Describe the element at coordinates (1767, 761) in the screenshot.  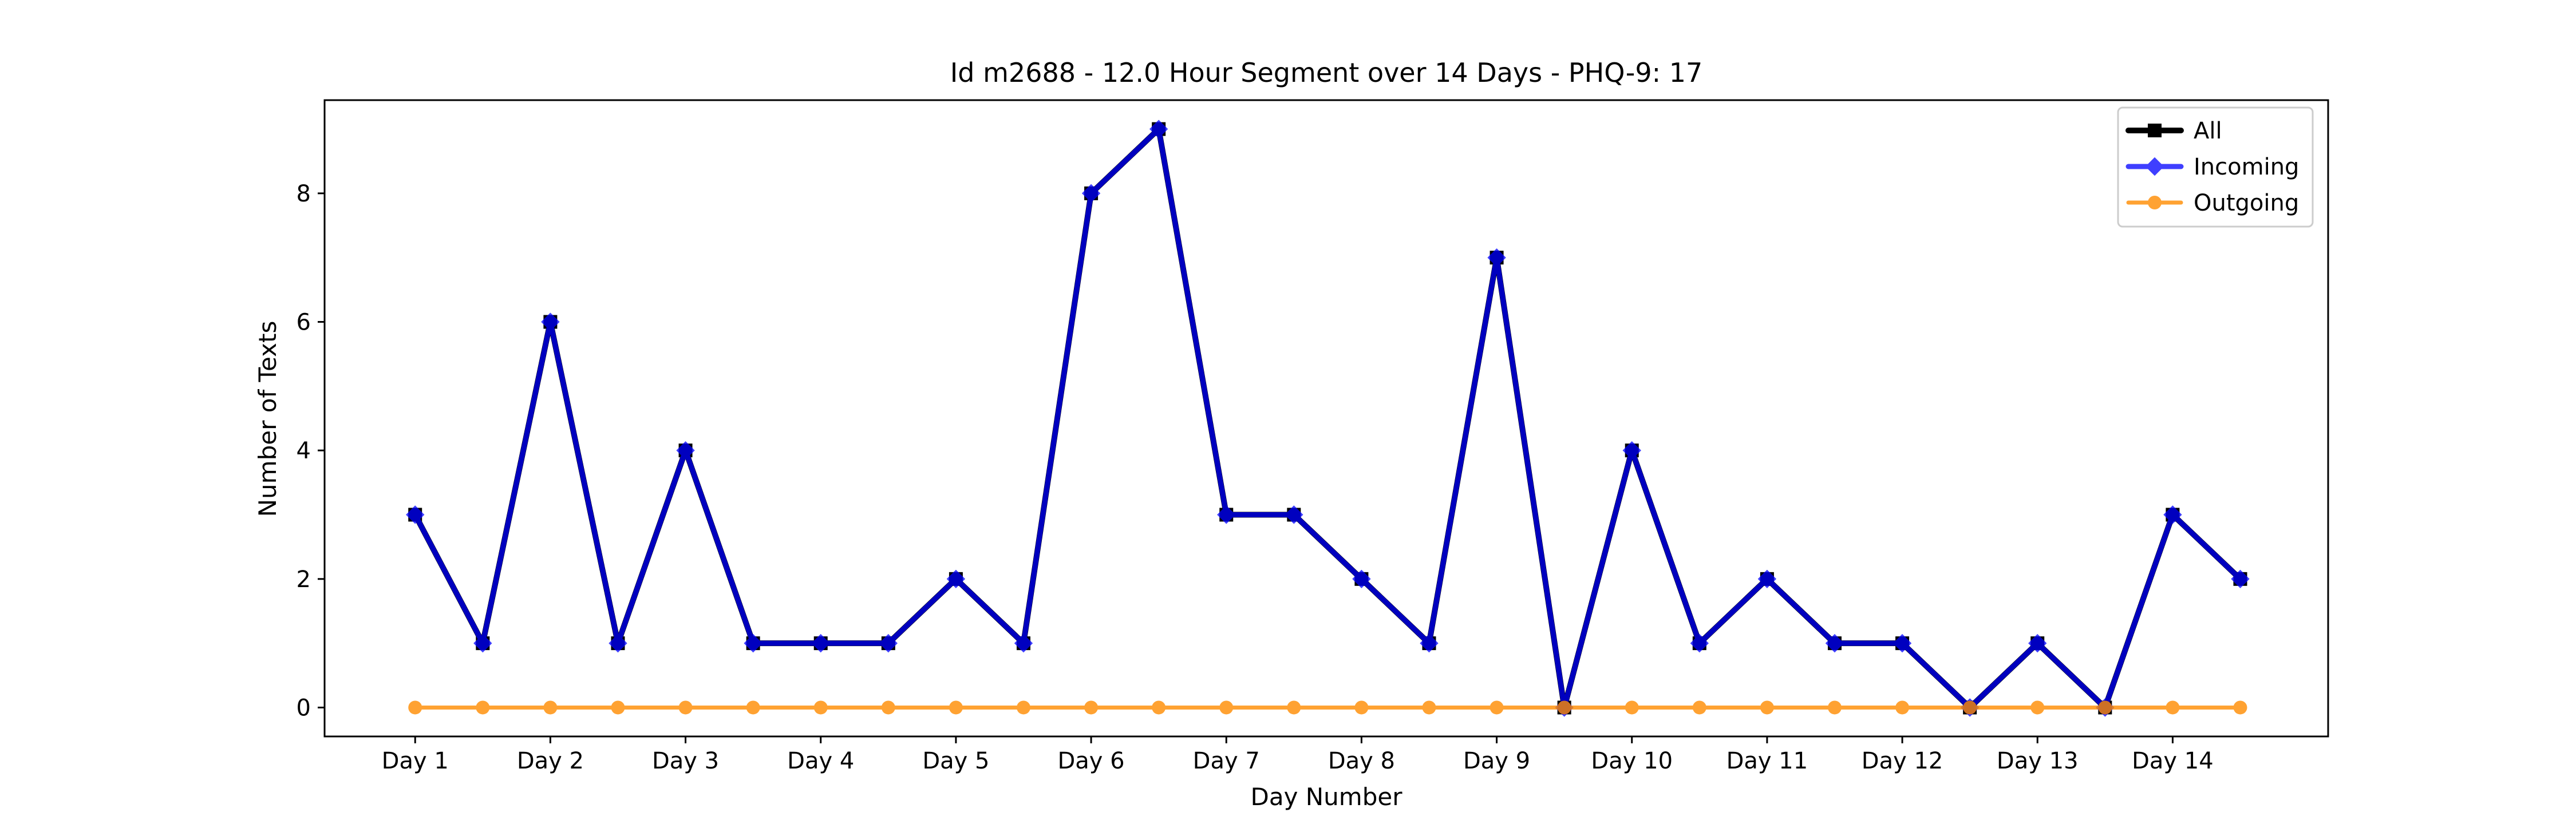
I see `x-tick-label: Day 11` at that location.